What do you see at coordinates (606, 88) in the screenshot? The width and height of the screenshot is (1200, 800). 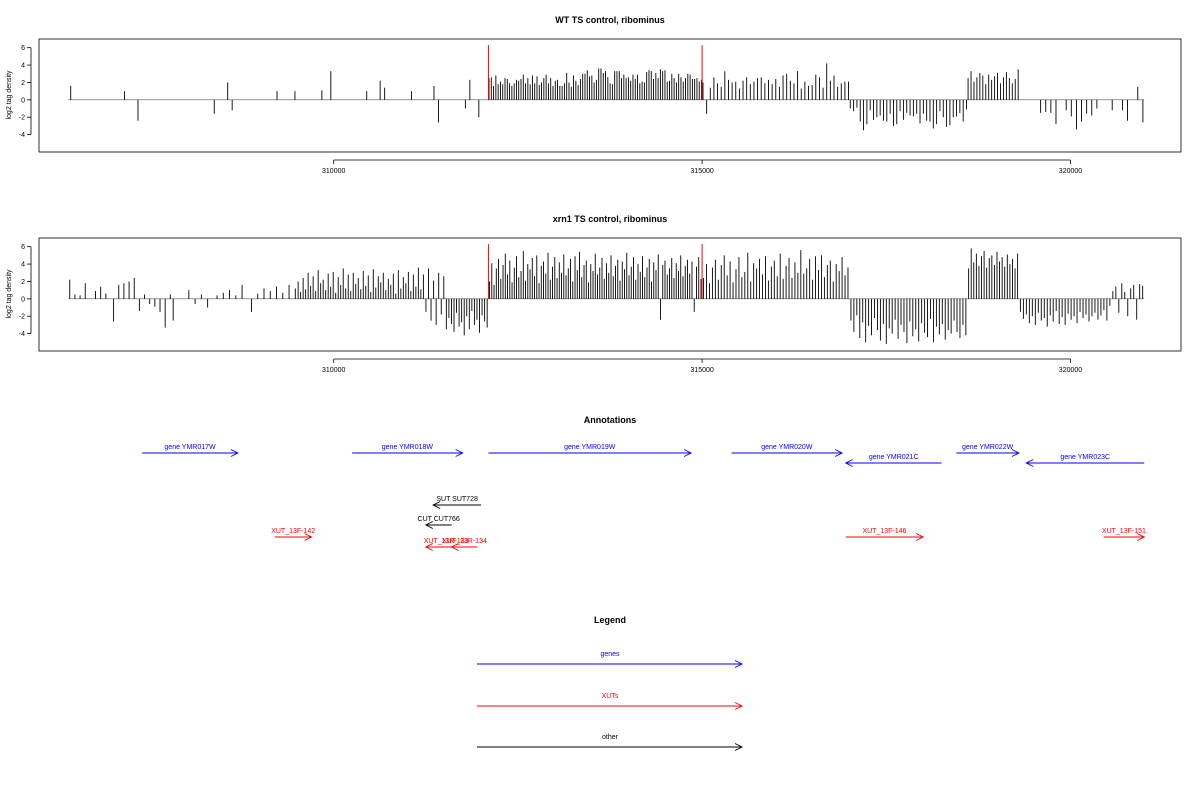 I see `wt-bars` at bounding box center [606, 88].